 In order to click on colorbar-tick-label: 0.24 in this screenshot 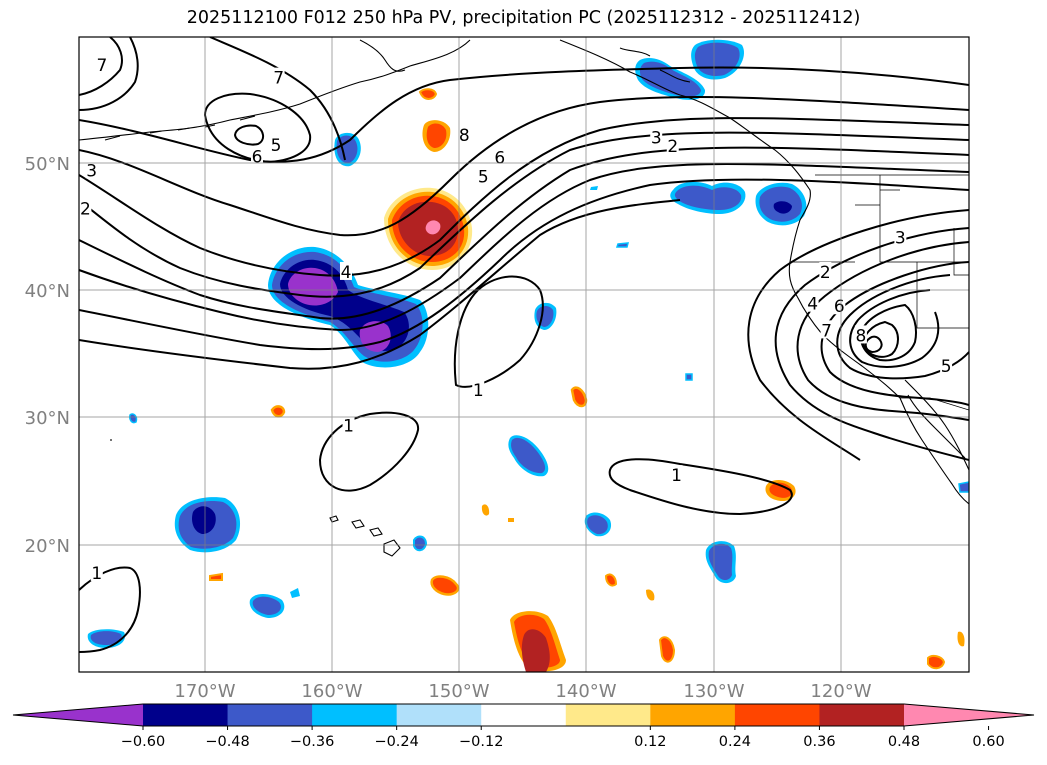, I will do `click(735, 742)`.